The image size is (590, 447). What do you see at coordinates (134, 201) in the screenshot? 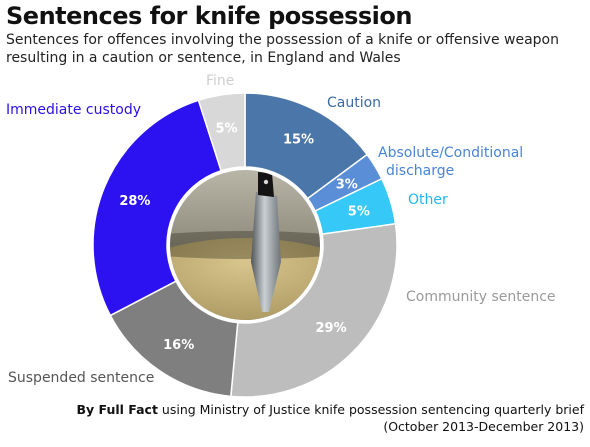
I see `pct-label-immediate-custody: 28%` at bounding box center [134, 201].